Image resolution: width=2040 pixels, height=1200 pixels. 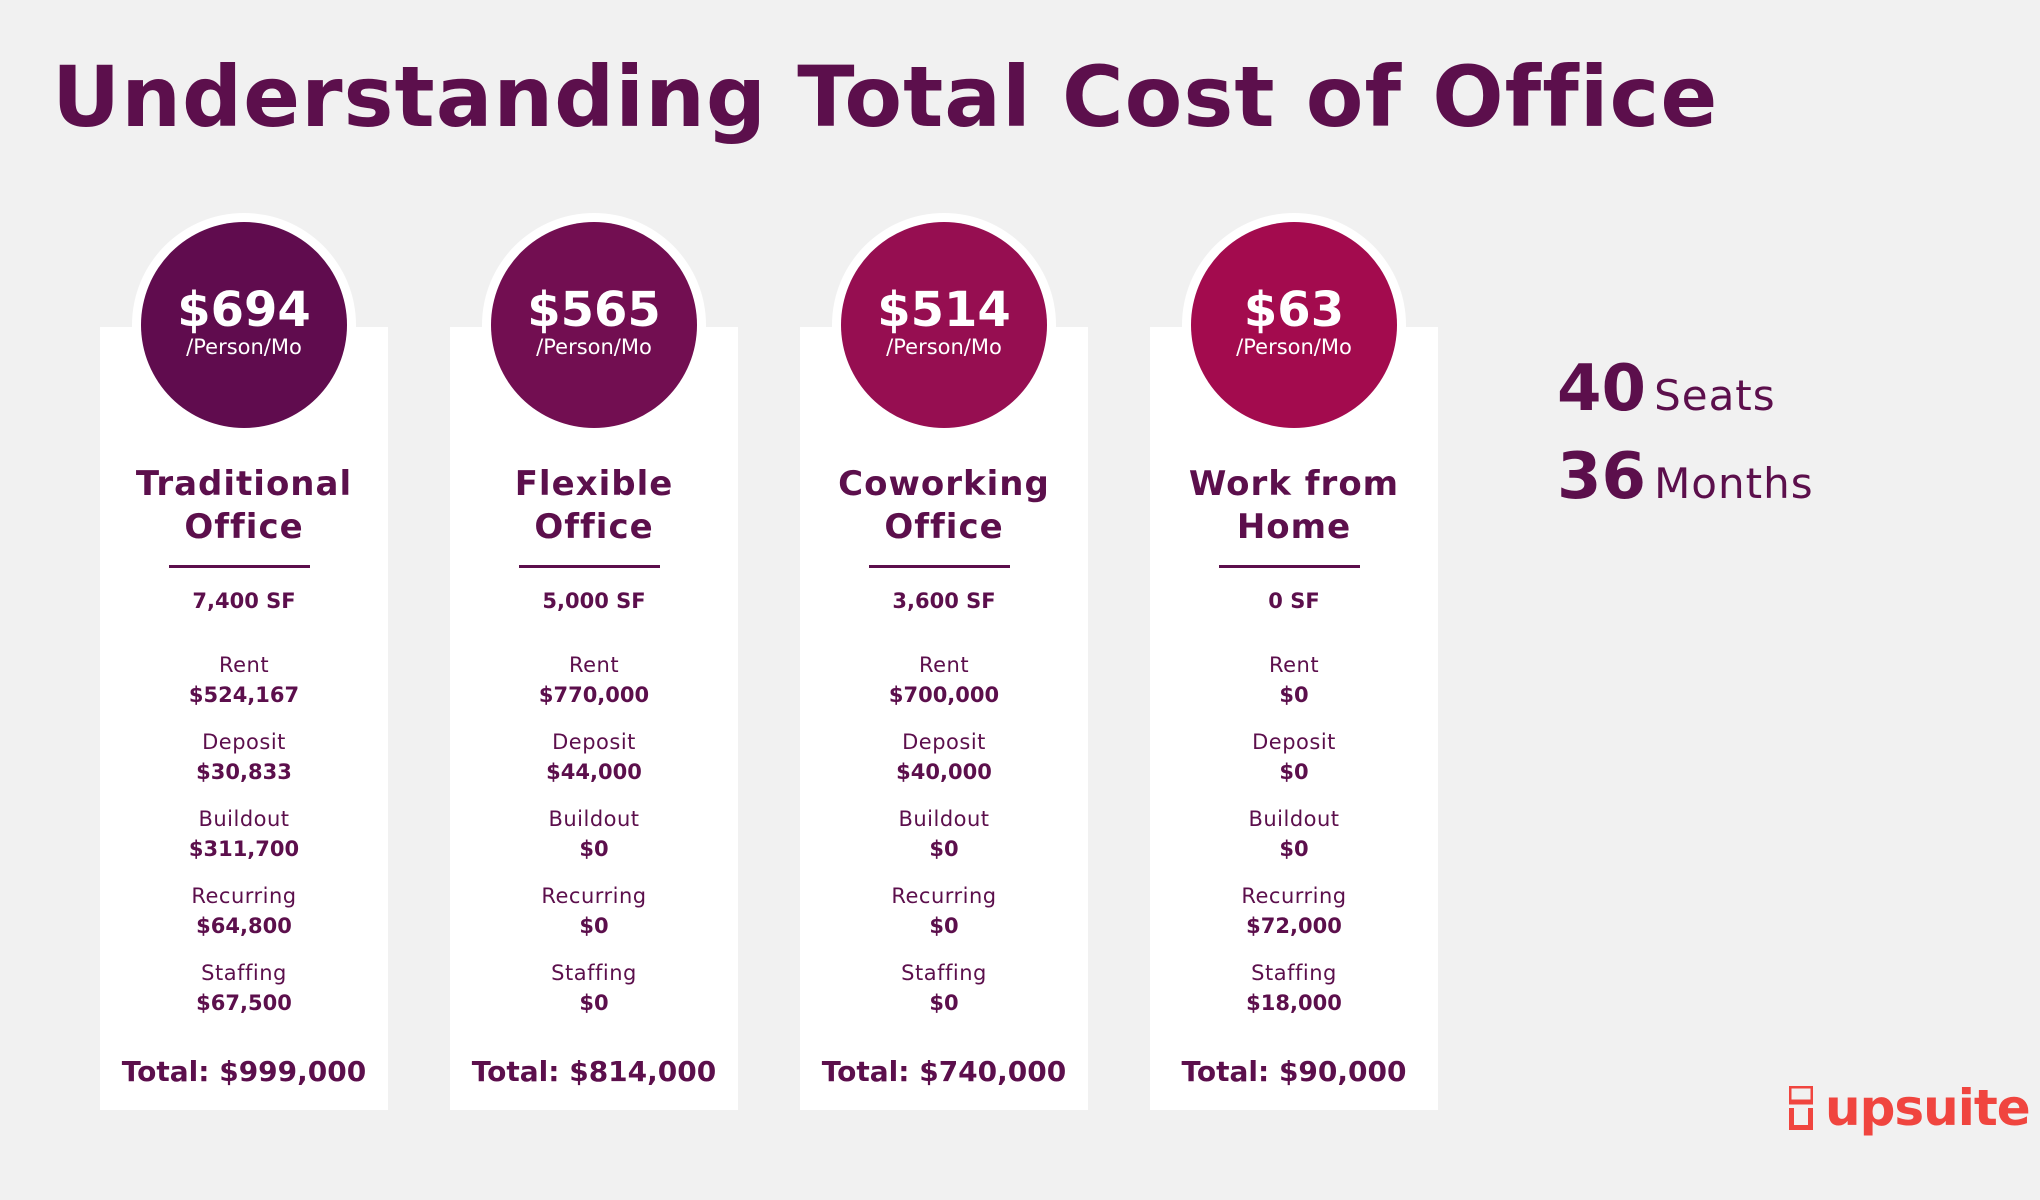 I want to click on cost-value: $18,000, so click(x=1294, y=1003).